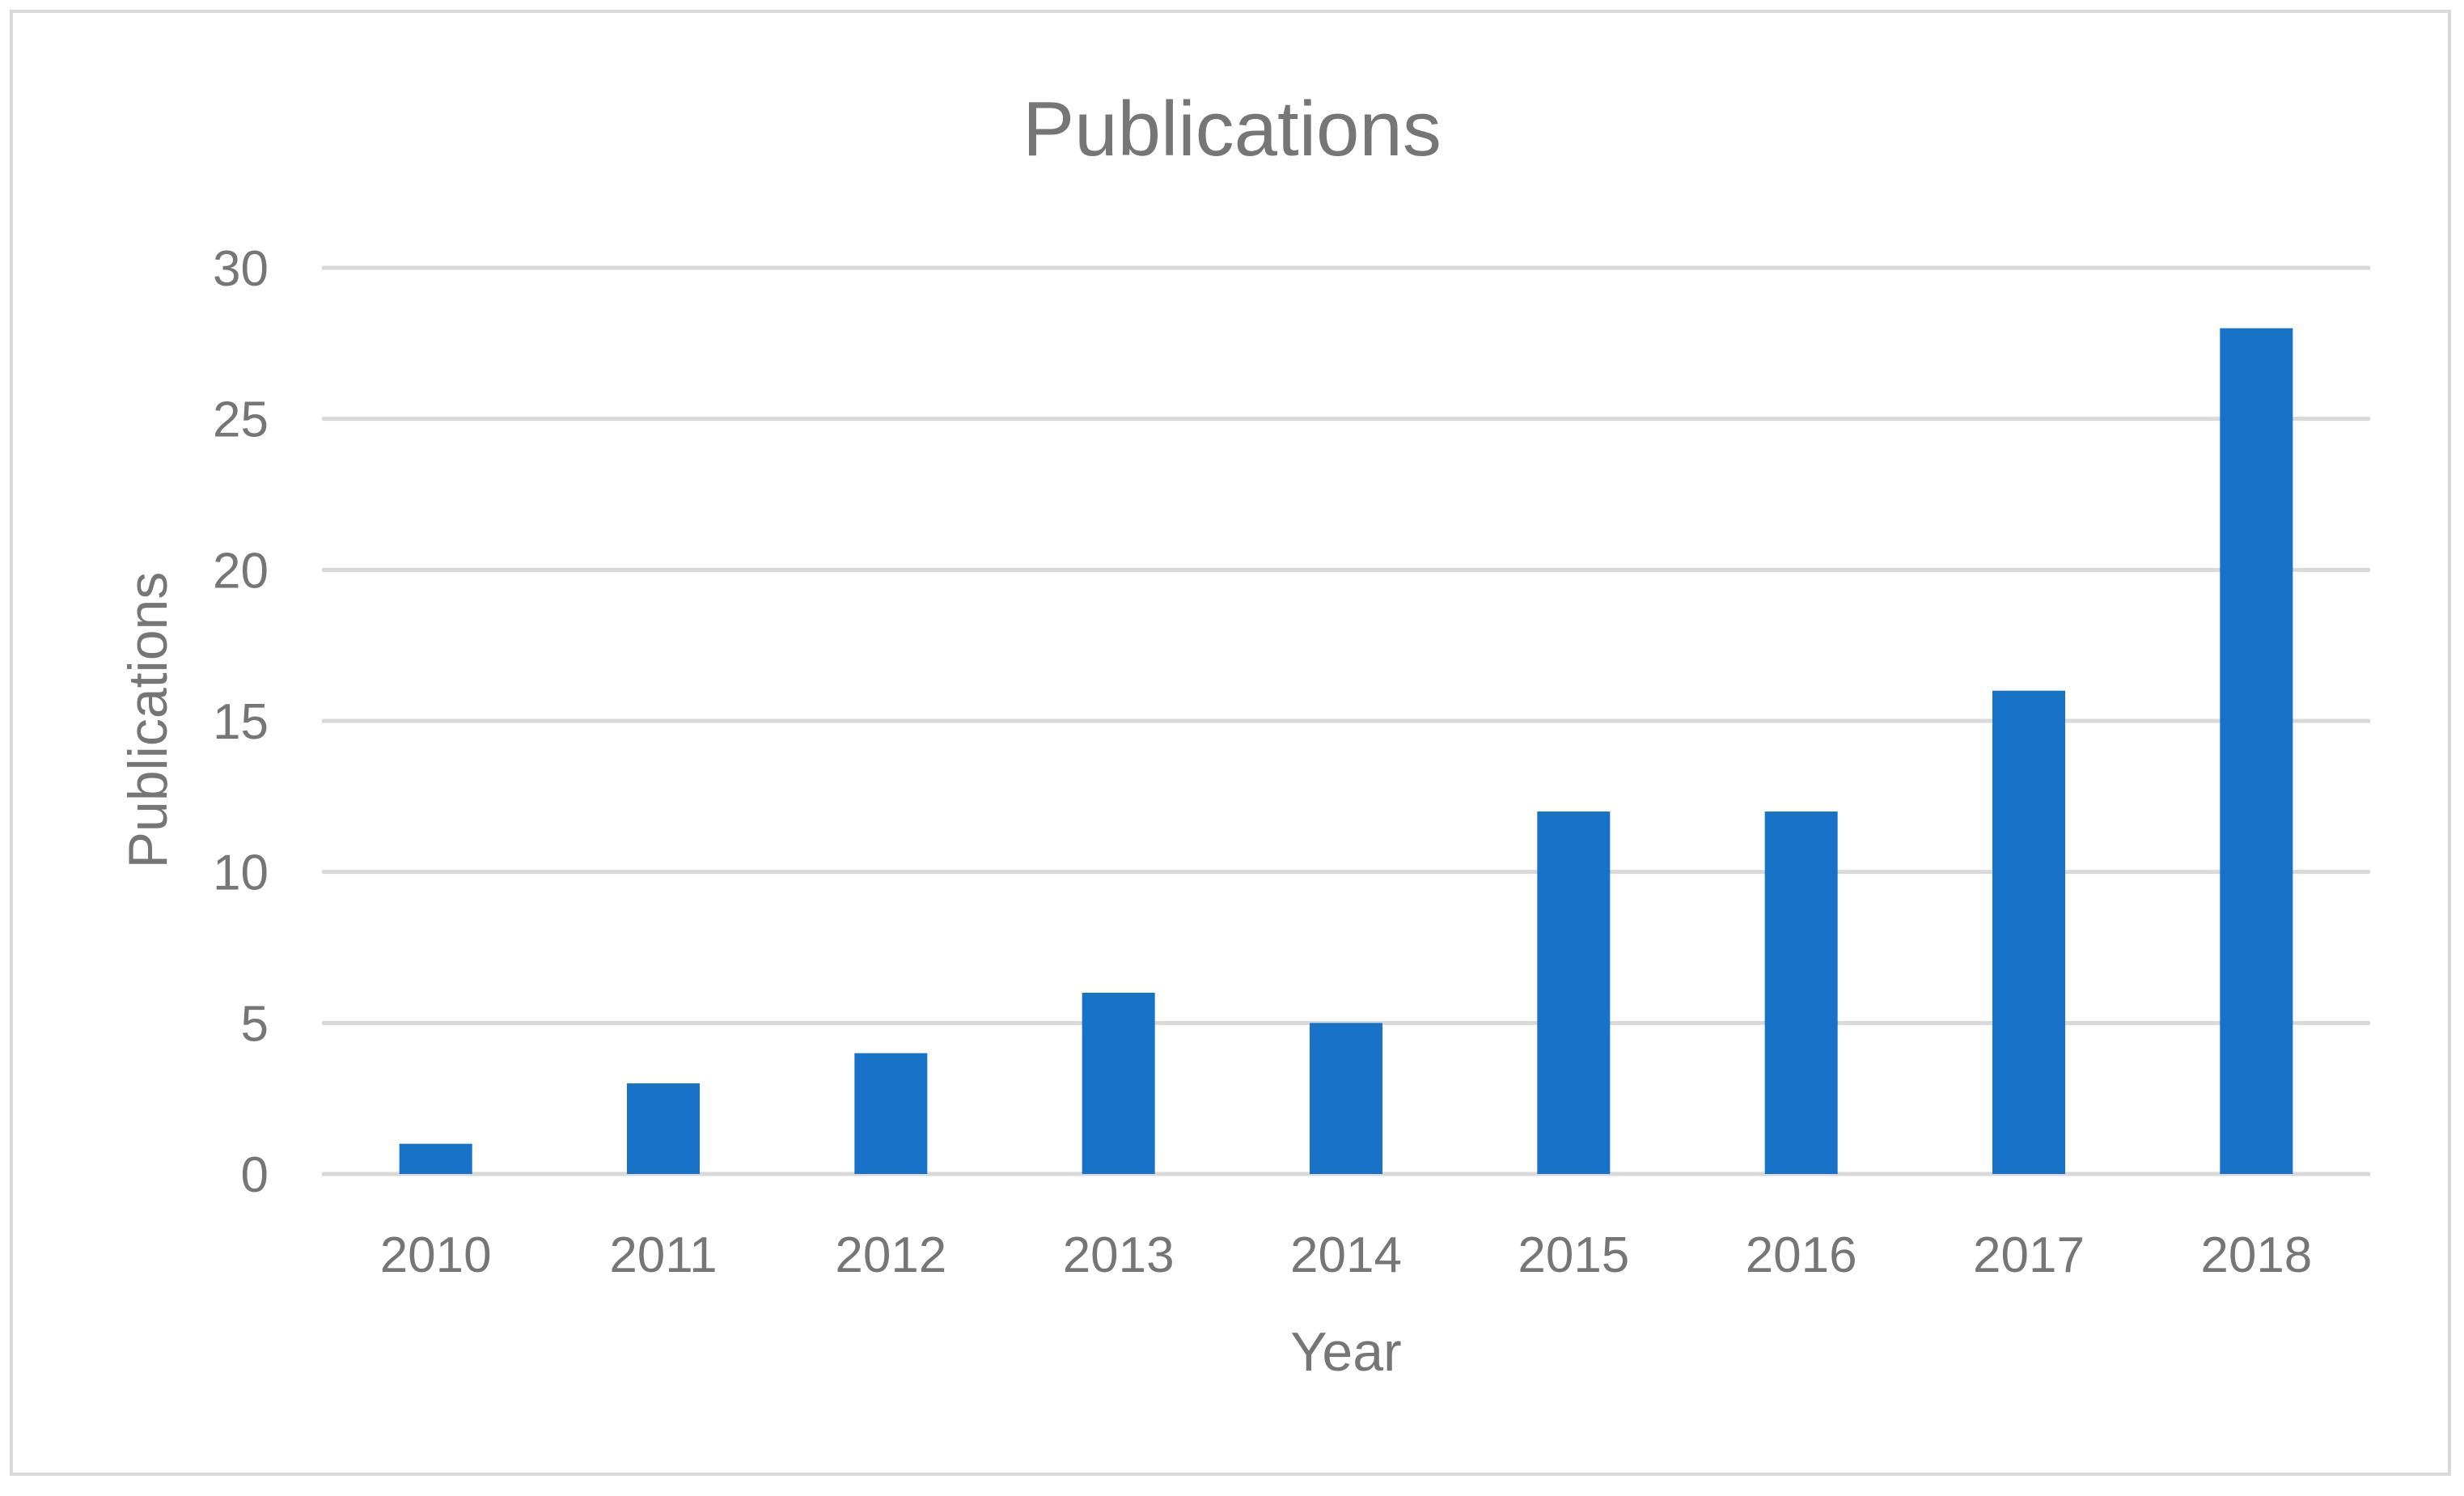 This screenshot has height=1496, width=2464. I want to click on x-tick-label: 2010, so click(436, 1255).